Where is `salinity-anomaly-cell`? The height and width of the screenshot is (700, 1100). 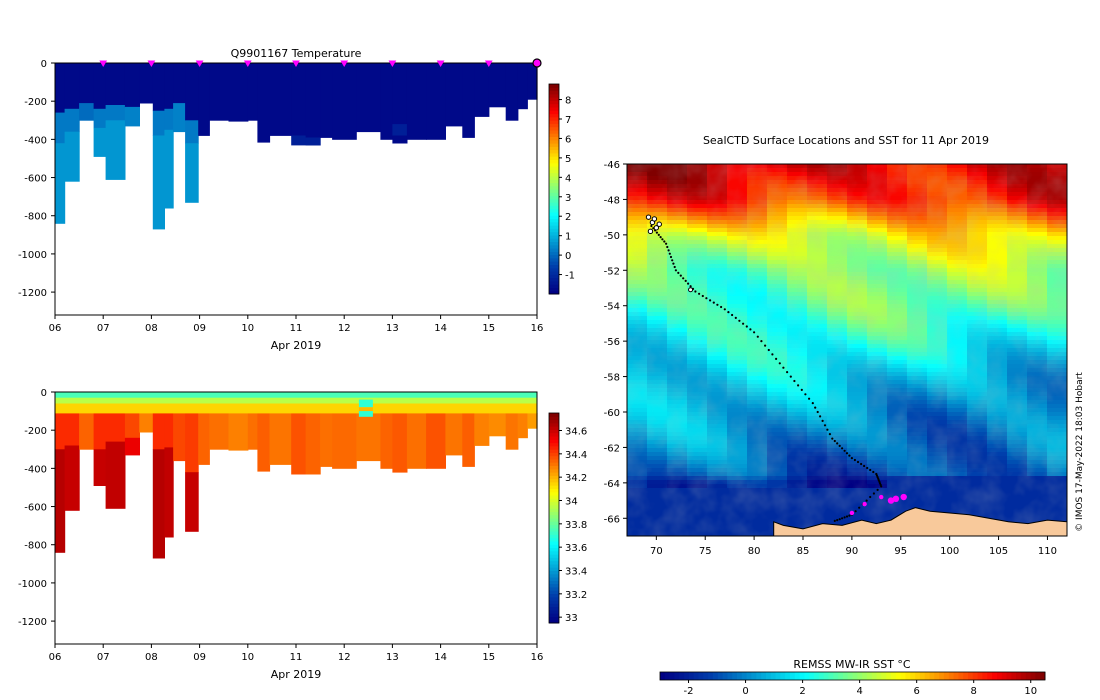
salinity-anomaly-cell is located at coordinates (365, 414).